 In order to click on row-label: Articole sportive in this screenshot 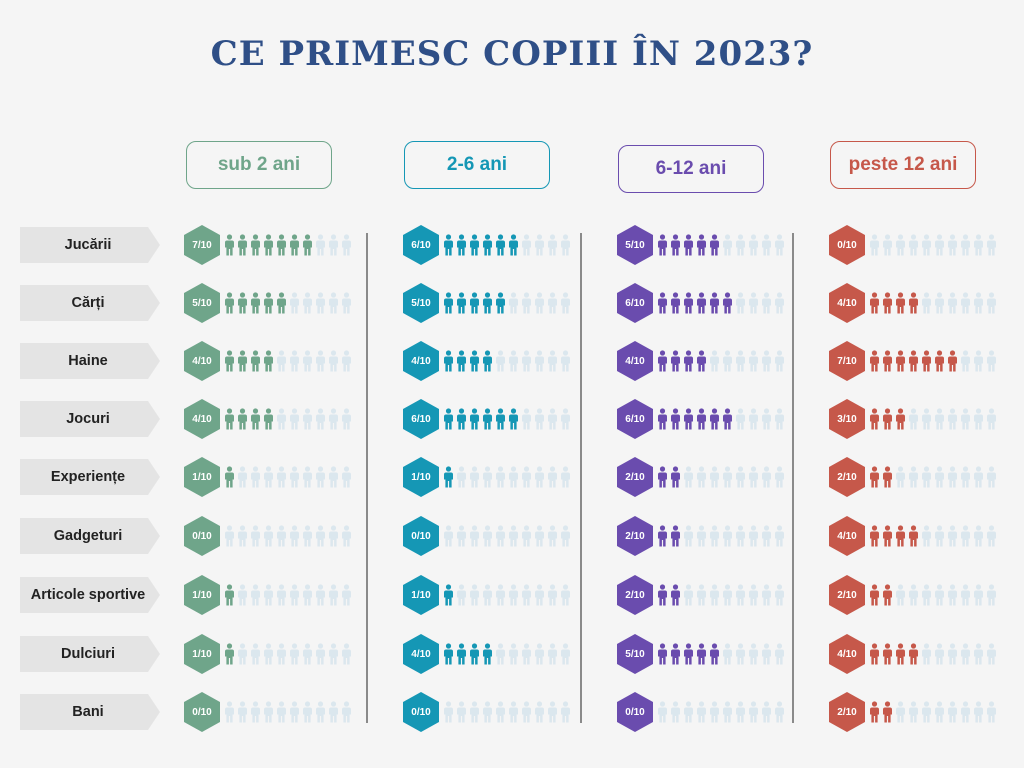, I will do `click(90, 595)`.